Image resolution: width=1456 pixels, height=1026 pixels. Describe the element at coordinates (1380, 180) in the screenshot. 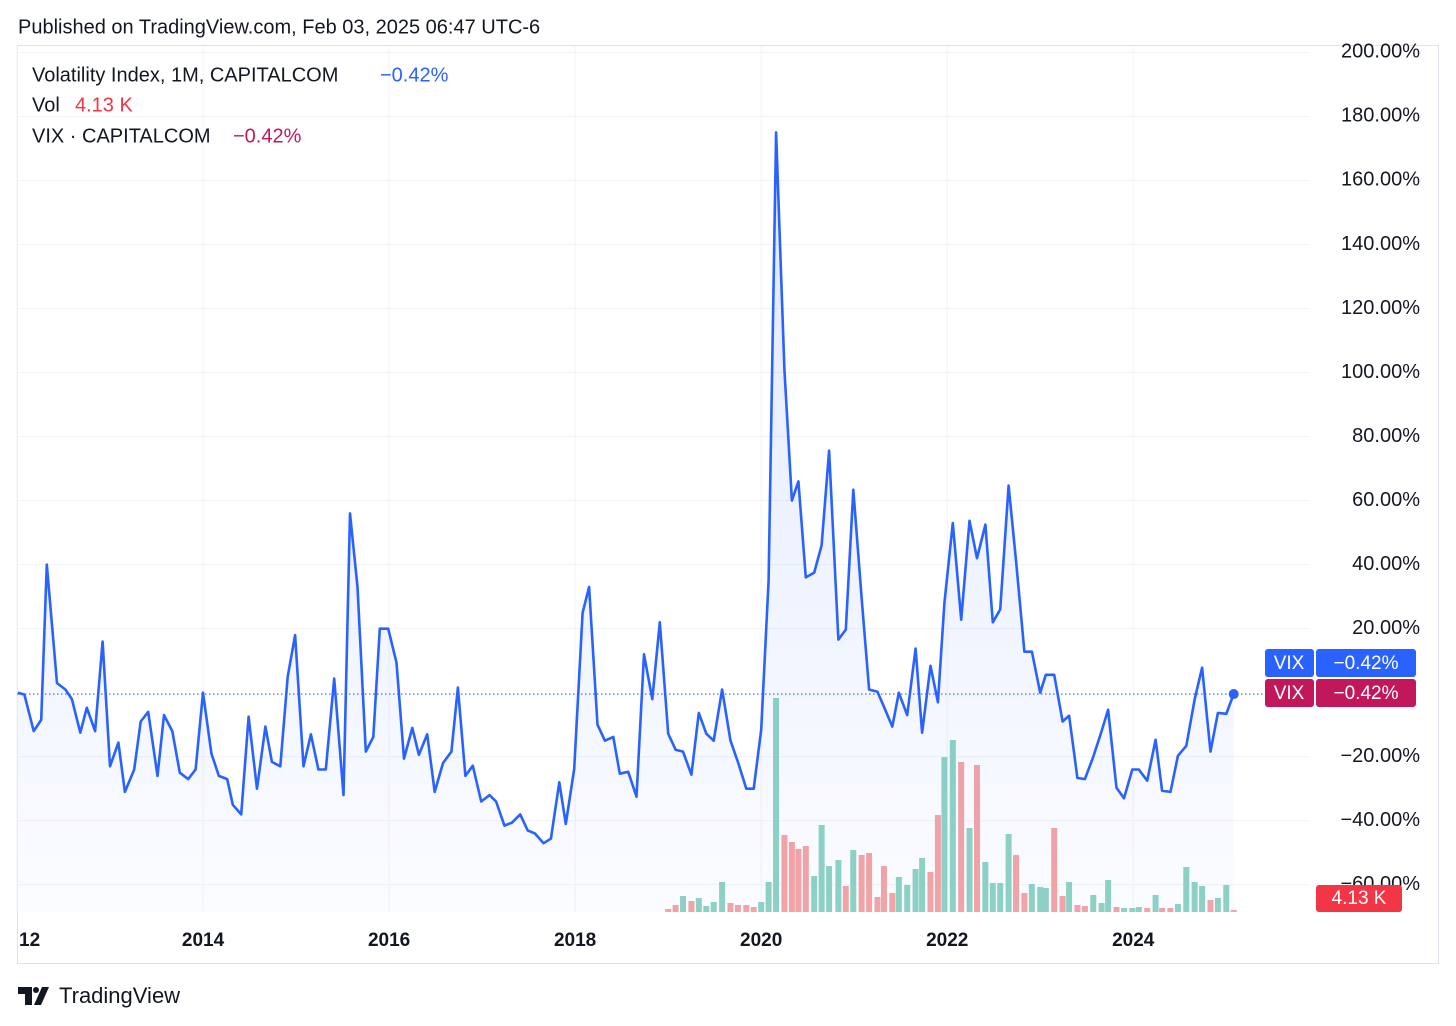

I see `y-tick-label: 160.00%` at that location.